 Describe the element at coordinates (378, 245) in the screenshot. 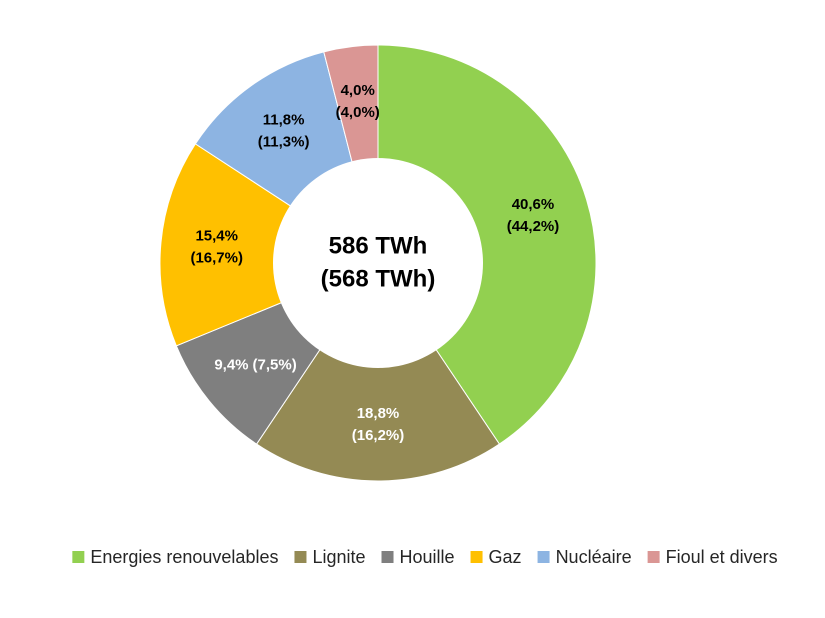

I see `center-label: 586 TWh` at that location.